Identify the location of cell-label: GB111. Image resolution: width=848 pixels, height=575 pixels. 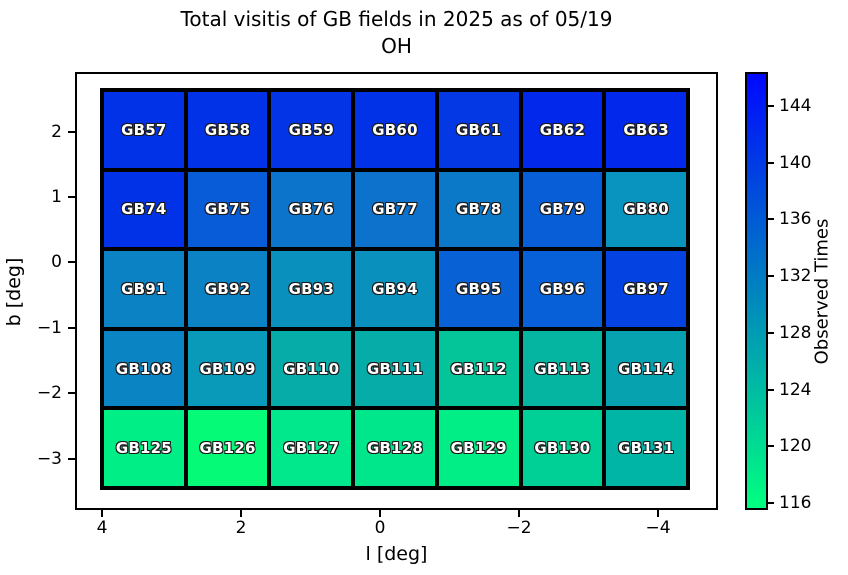
(395, 368).